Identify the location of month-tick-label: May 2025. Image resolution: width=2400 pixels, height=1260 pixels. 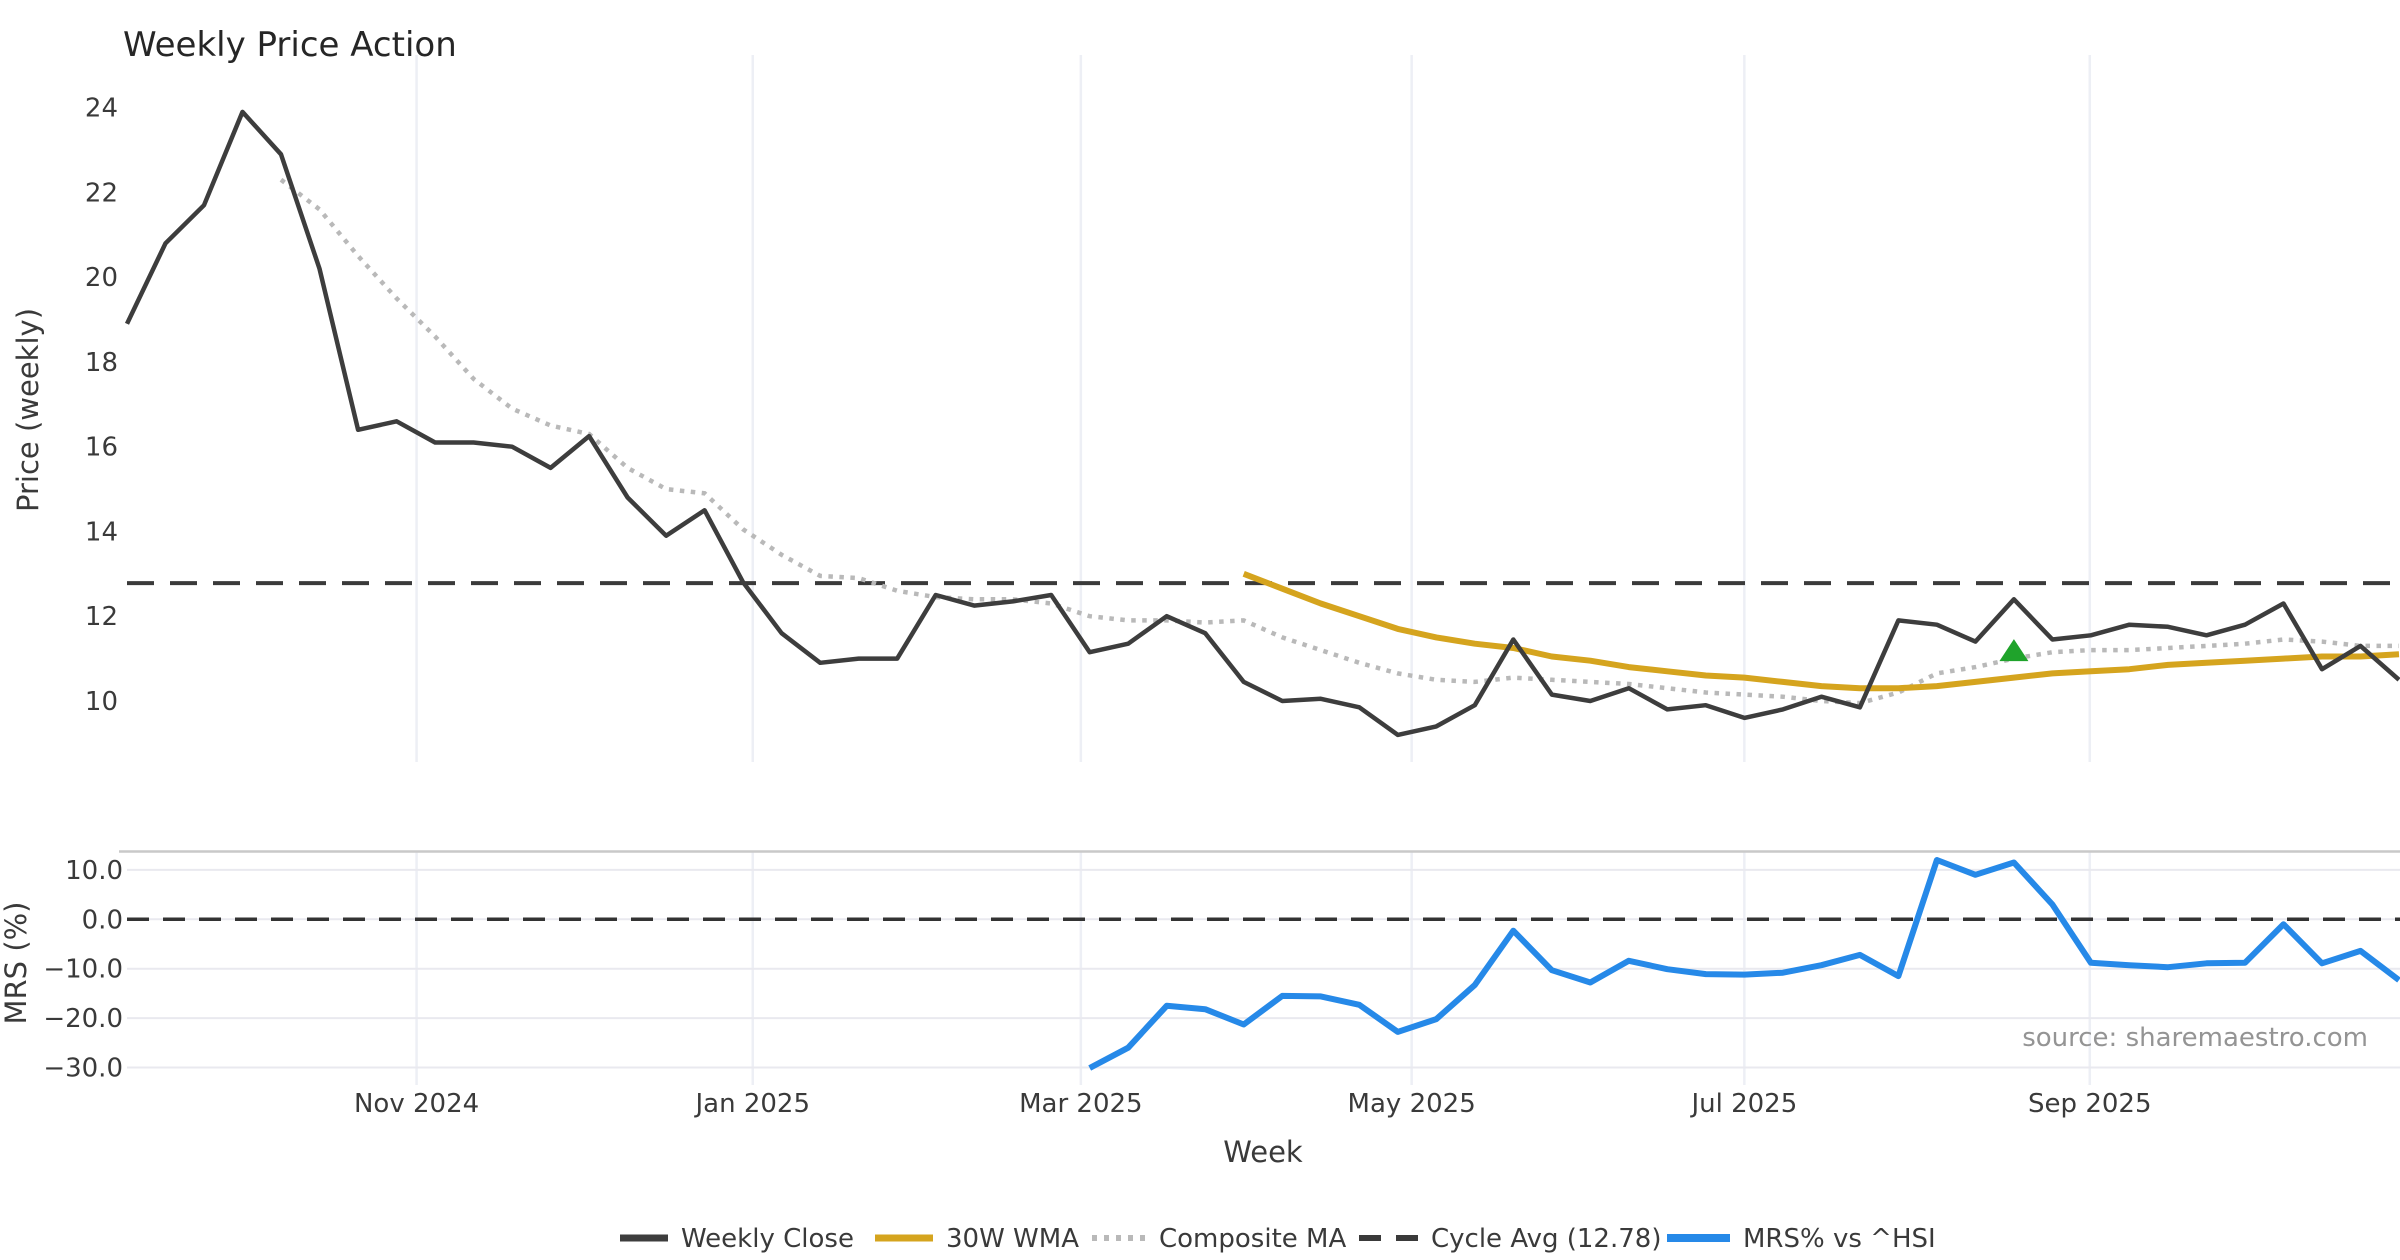
(1412, 1104).